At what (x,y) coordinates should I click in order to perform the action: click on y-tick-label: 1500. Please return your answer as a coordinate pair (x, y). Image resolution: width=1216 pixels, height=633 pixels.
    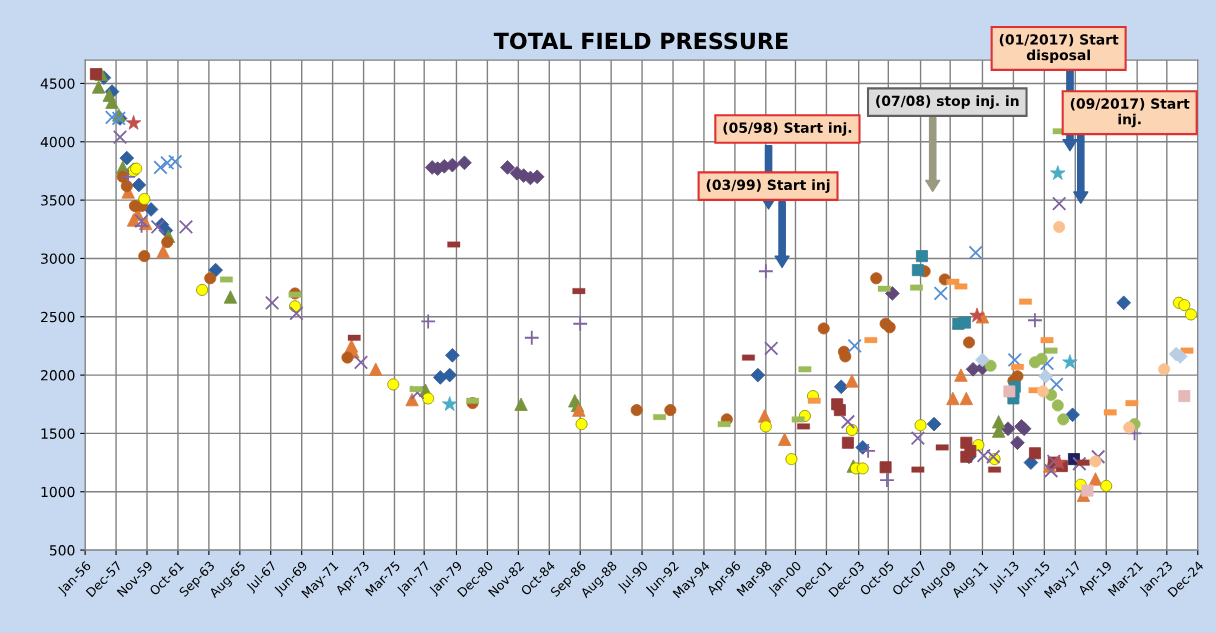
    Looking at the image, I should click on (58, 433).